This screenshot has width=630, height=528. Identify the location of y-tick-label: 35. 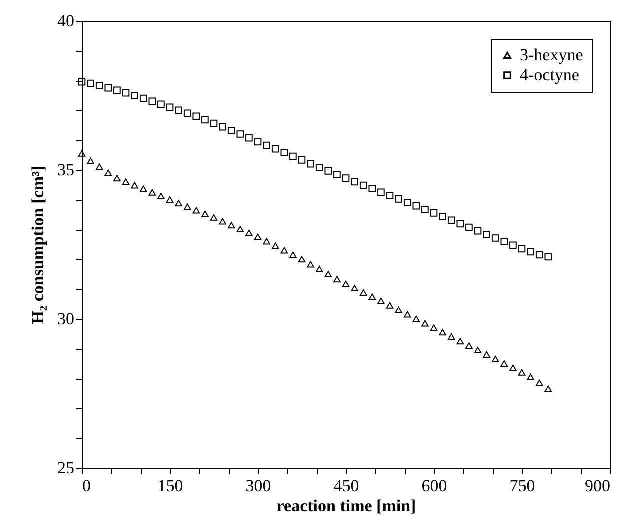
(66, 170).